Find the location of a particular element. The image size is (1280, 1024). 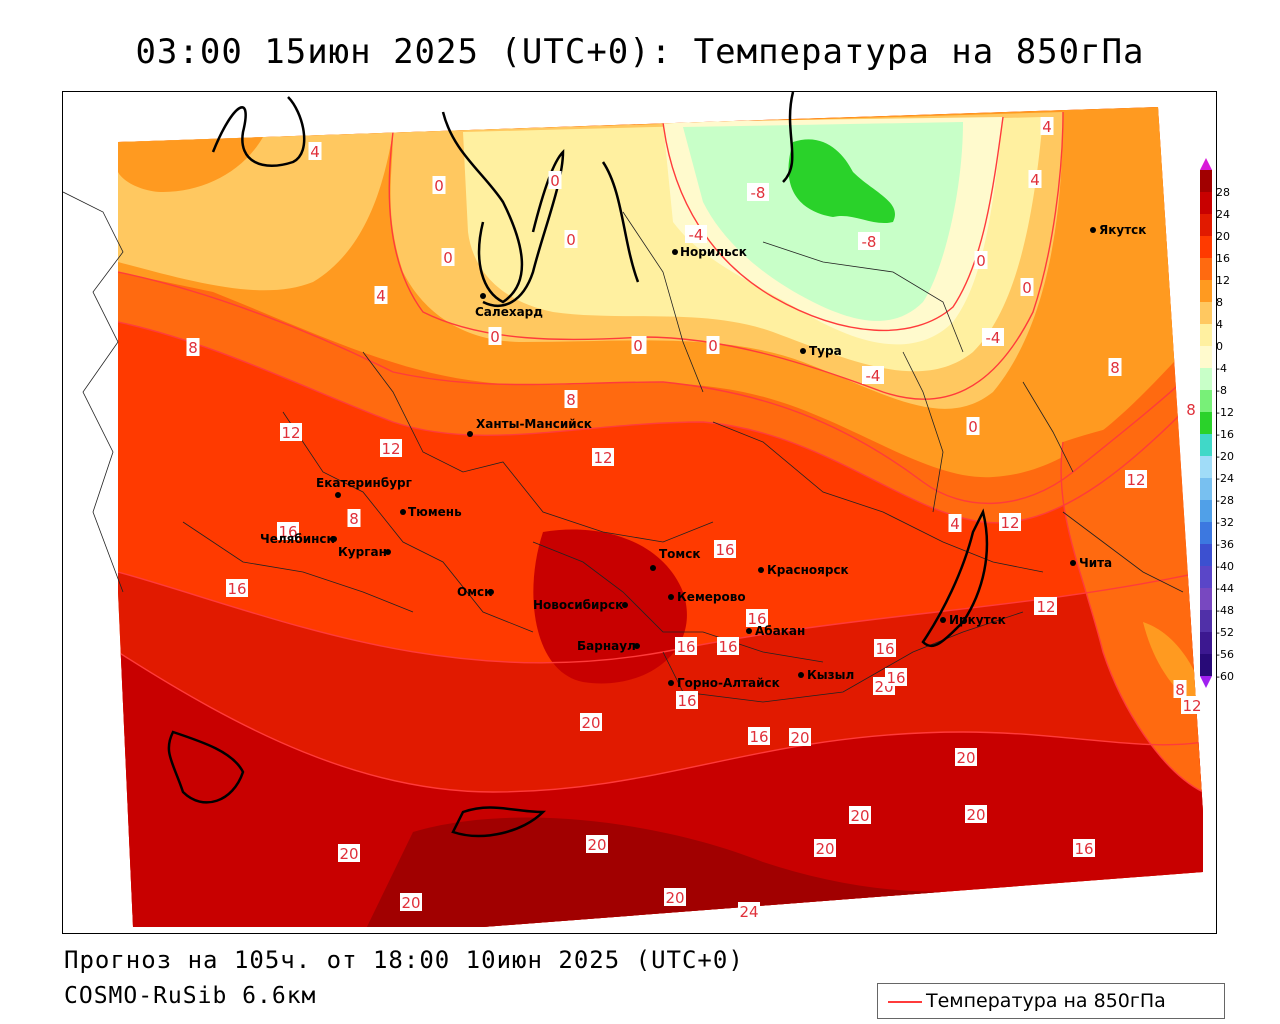

city-label: Барнаул is located at coordinates (606, 646).